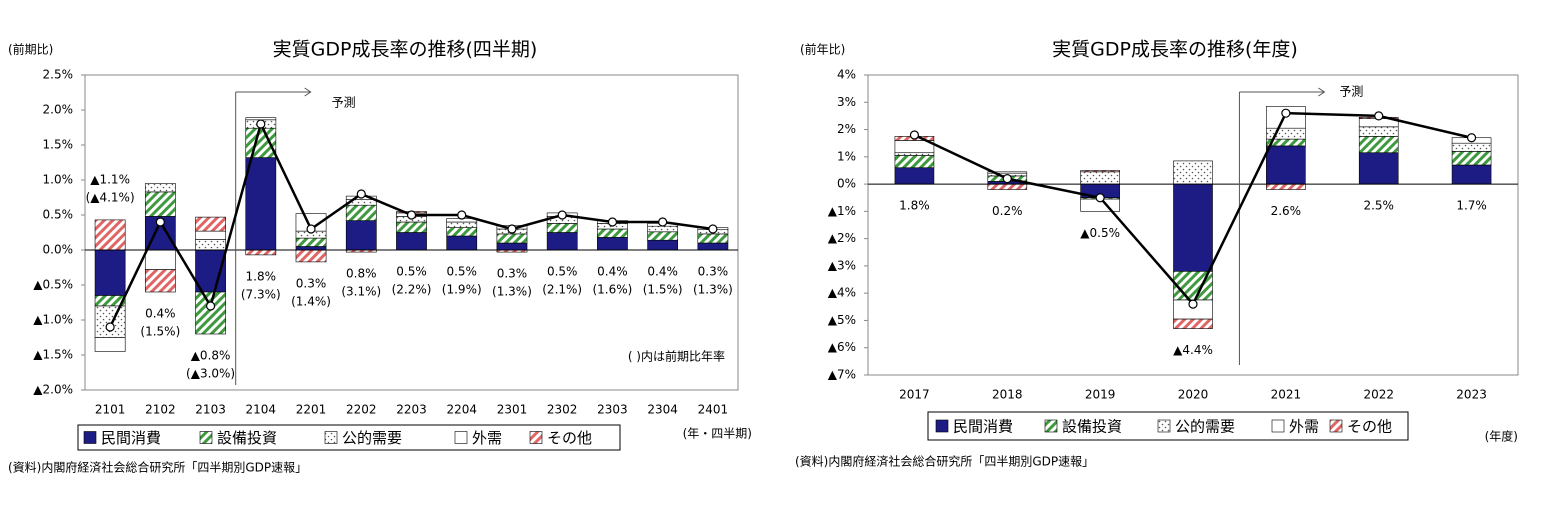  Describe the element at coordinates (1100, 233) in the screenshot. I see `value-label: ▲0.5%` at that location.